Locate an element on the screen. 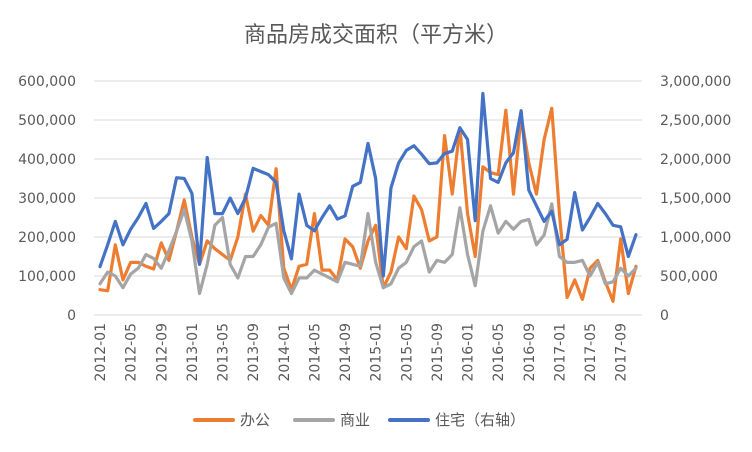 The image size is (752, 452). y-left-tick-label: 600,000 is located at coordinates (47, 82).